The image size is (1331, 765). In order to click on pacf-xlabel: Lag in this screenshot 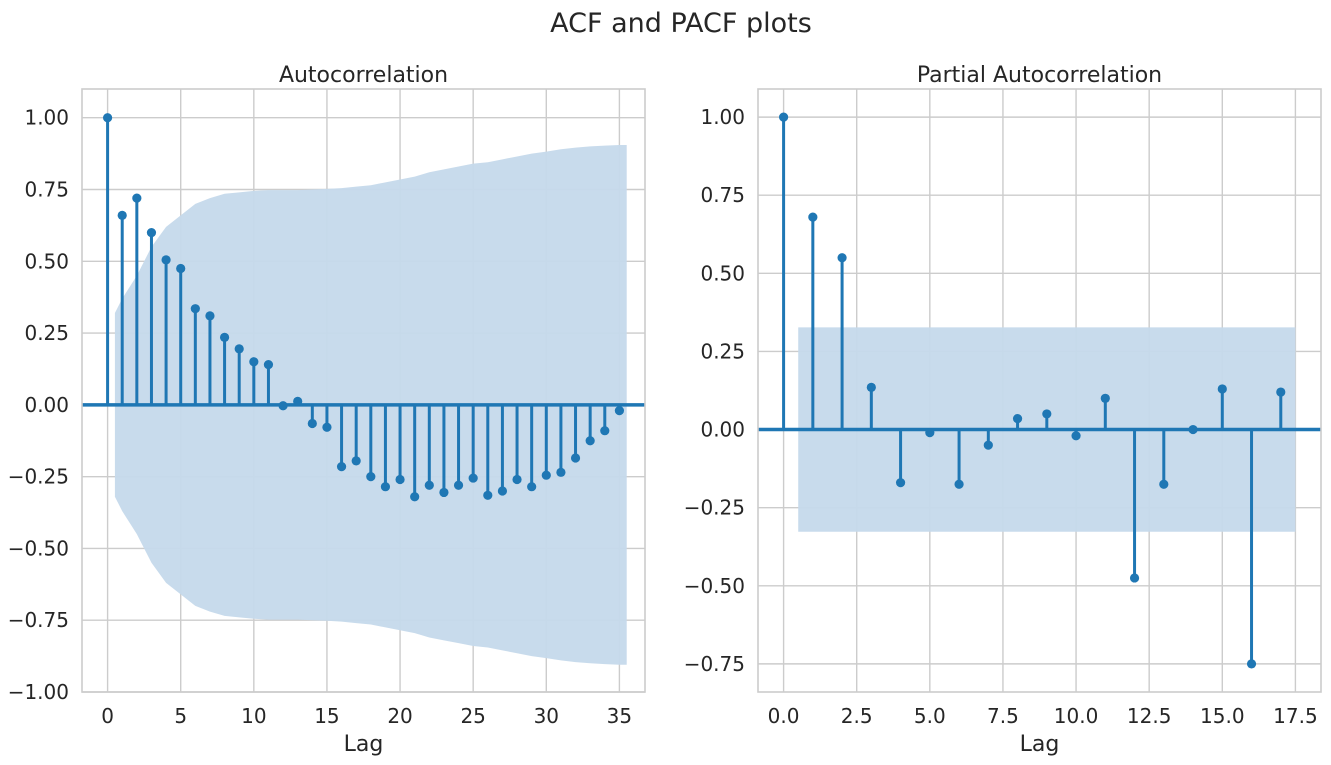, I will do `click(1040, 744)`.